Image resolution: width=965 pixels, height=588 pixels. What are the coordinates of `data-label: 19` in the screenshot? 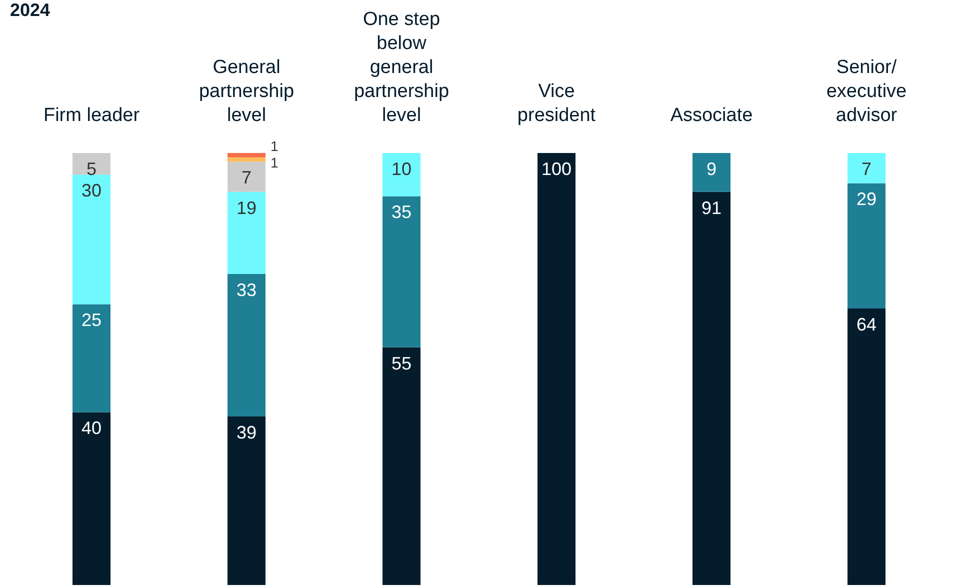 It's located at (246, 208).